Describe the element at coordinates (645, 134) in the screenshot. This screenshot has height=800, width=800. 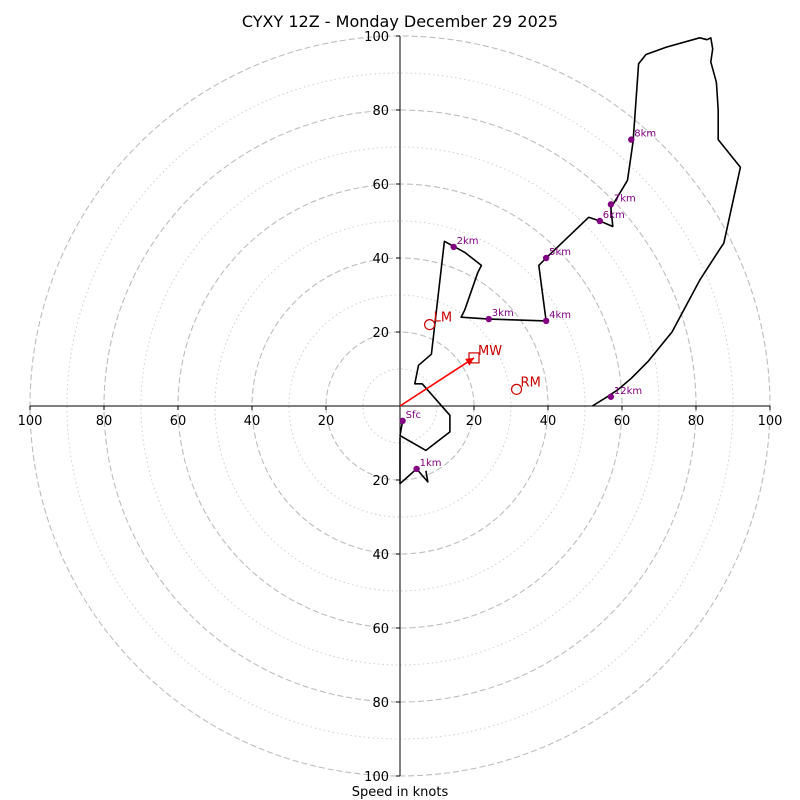
I see `height-label-8km: 8km` at that location.